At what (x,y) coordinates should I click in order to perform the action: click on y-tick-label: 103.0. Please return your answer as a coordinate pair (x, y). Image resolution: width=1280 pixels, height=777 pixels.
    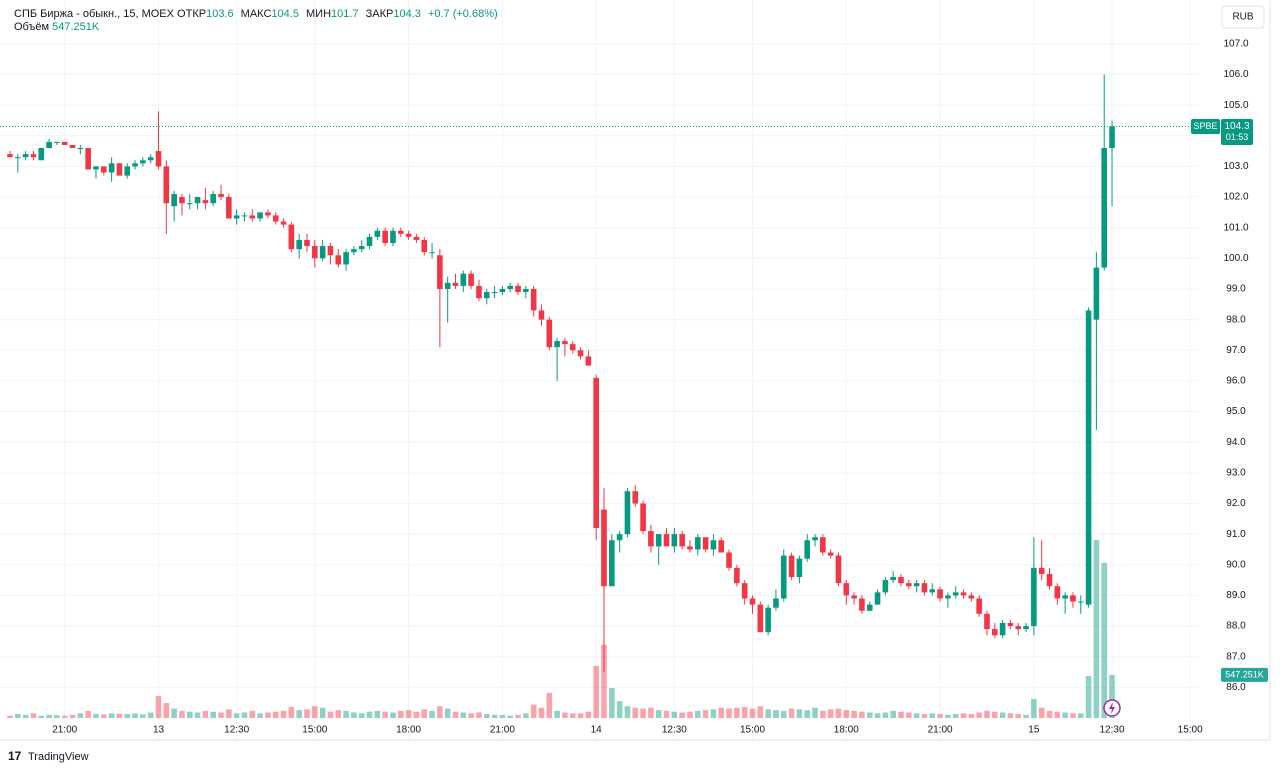
    Looking at the image, I should click on (1235, 166).